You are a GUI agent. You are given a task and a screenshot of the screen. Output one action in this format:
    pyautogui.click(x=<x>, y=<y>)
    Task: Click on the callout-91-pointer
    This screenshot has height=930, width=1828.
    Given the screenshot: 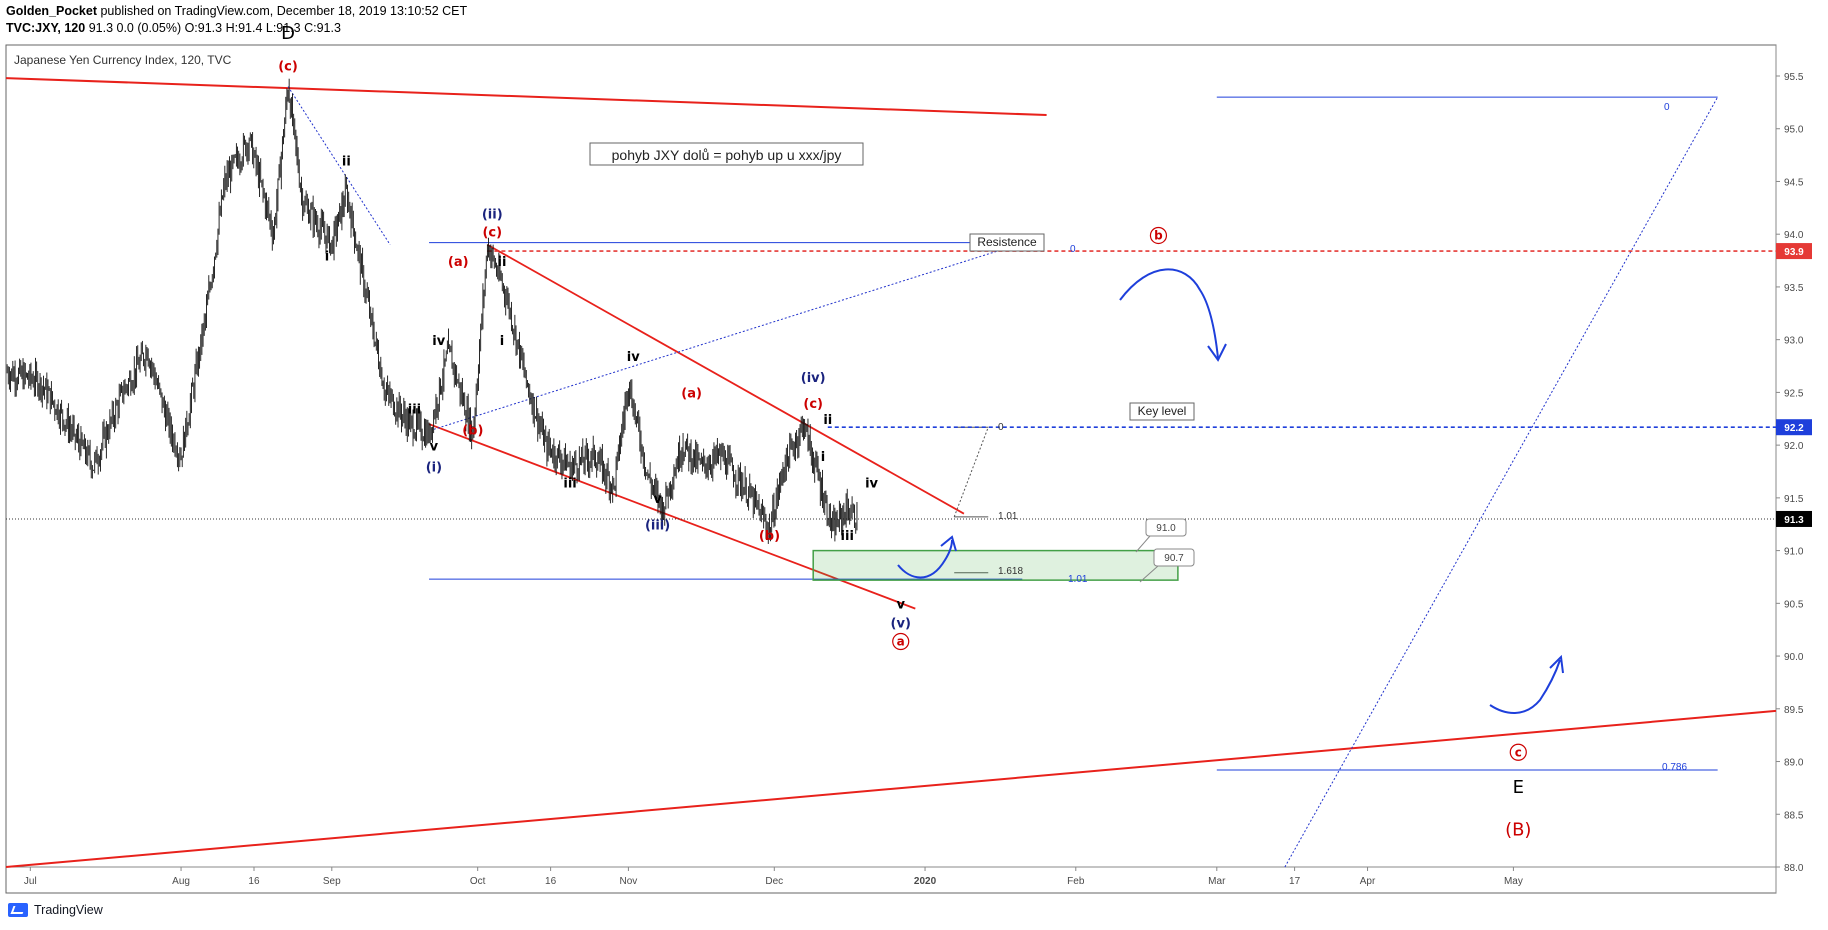 What is the action you would take?
    pyautogui.click(x=1143, y=544)
    